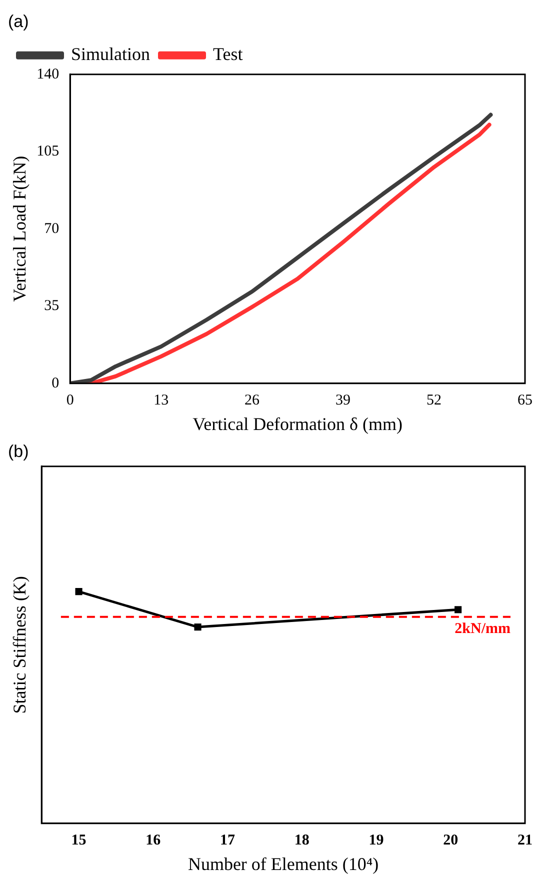 The height and width of the screenshot is (889, 547). I want to click on chart-title: (a), so click(18, 21).